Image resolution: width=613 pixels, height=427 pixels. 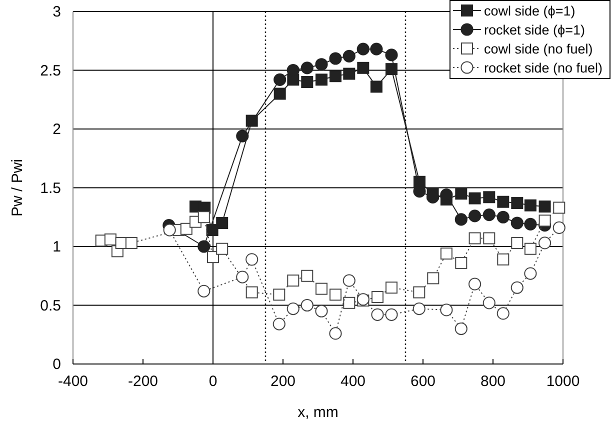 What do you see at coordinates (353, 381) in the screenshot?
I see `x-tick-label: 400` at bounding box center [353, 381].